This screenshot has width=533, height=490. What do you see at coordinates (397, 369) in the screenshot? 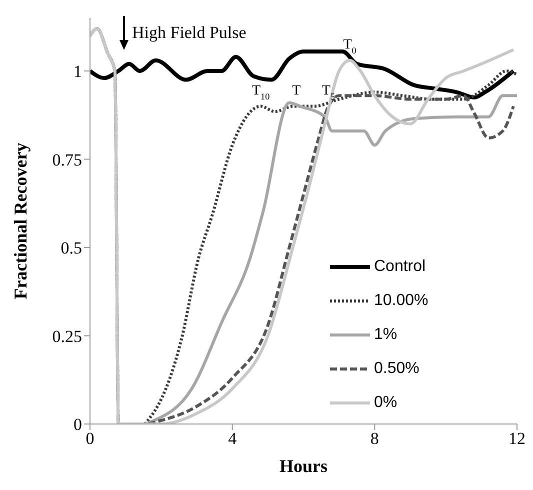
I see `legend-label: 0.50%` at bounding box center [397, 369].